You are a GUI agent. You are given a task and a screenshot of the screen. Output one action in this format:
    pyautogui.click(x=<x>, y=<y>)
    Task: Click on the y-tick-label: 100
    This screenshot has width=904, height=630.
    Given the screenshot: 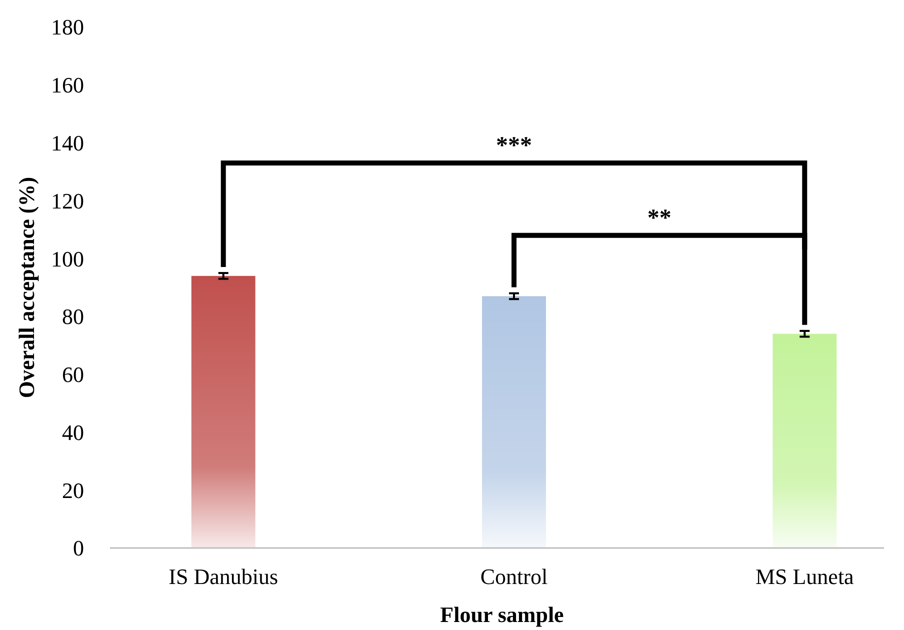 What is the action you would take?
    pyautogui.click(x=67, y=259)
    